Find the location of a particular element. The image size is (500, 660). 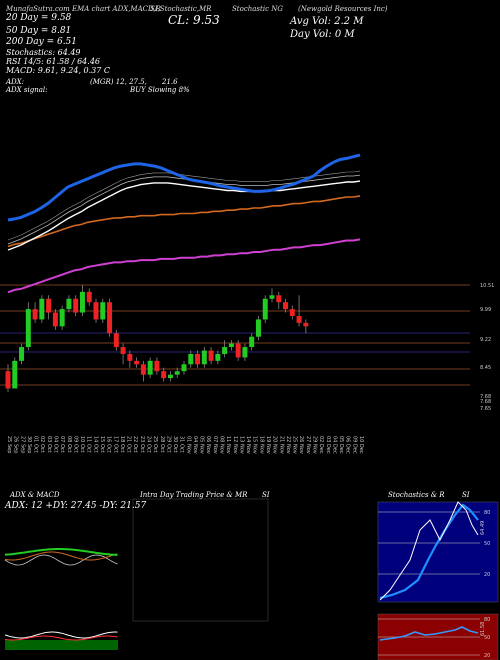

x-tick-26: 31 Oct is located at coordinates (182, 444).